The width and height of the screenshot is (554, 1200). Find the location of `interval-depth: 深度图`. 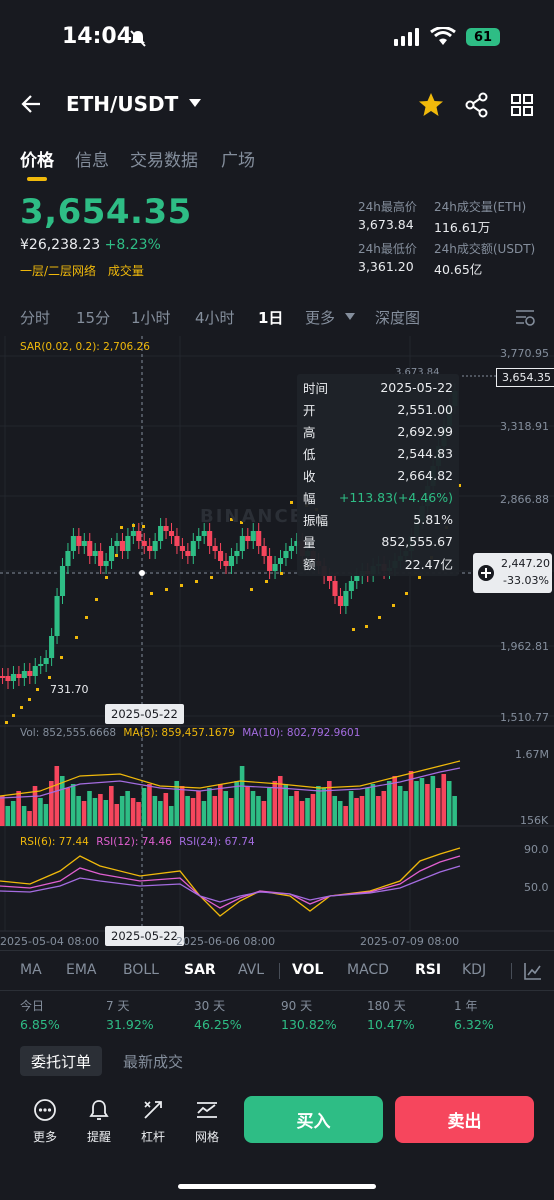

interval-depth: 深度图 is located at coordinates (398, 318).